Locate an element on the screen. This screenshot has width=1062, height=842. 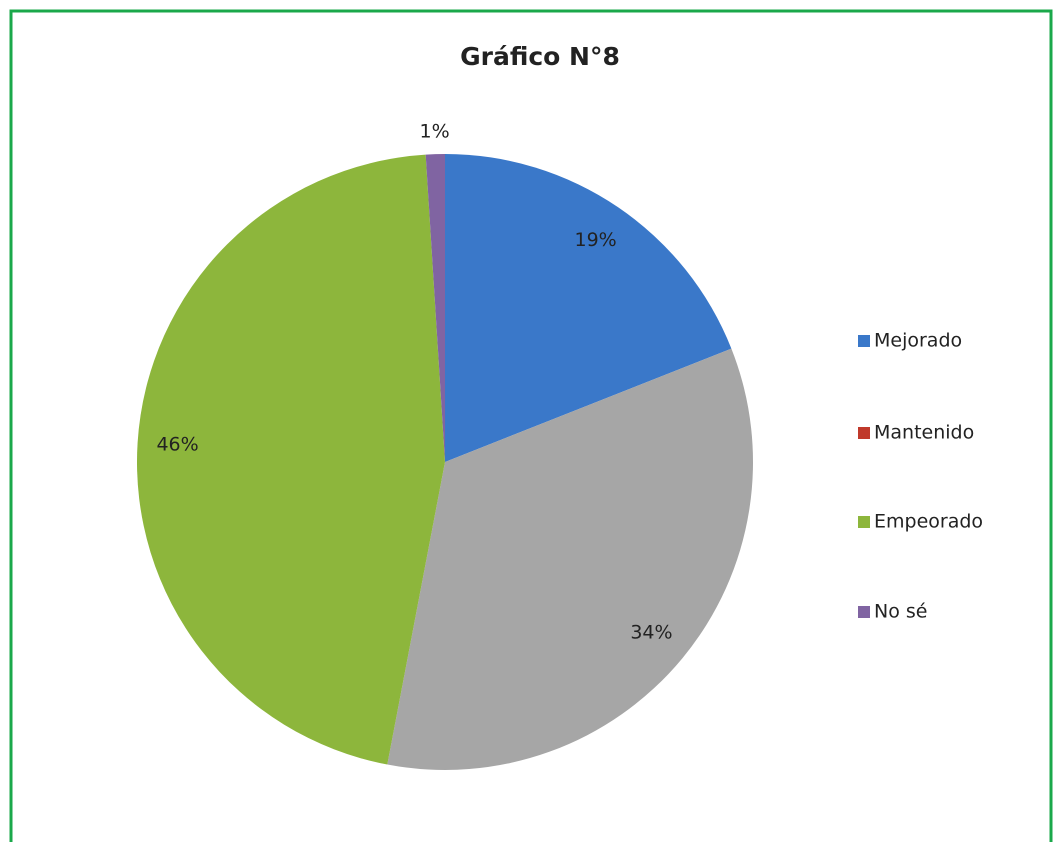
legend-label: Mejorado is located at coordinates (918, 341).